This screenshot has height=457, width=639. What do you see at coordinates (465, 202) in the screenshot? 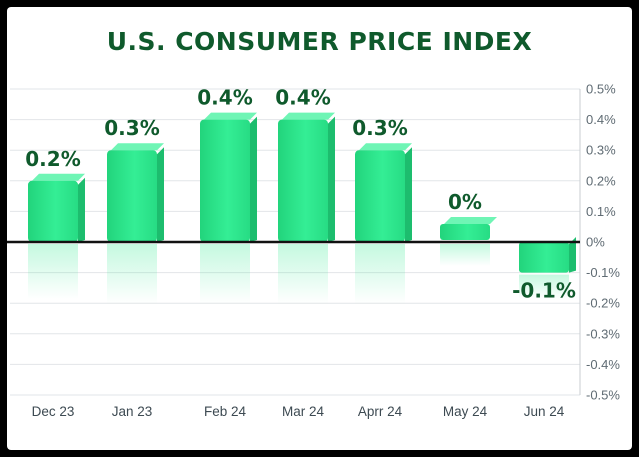
I see `data-label: 0%` at bounding box center [465, 202].